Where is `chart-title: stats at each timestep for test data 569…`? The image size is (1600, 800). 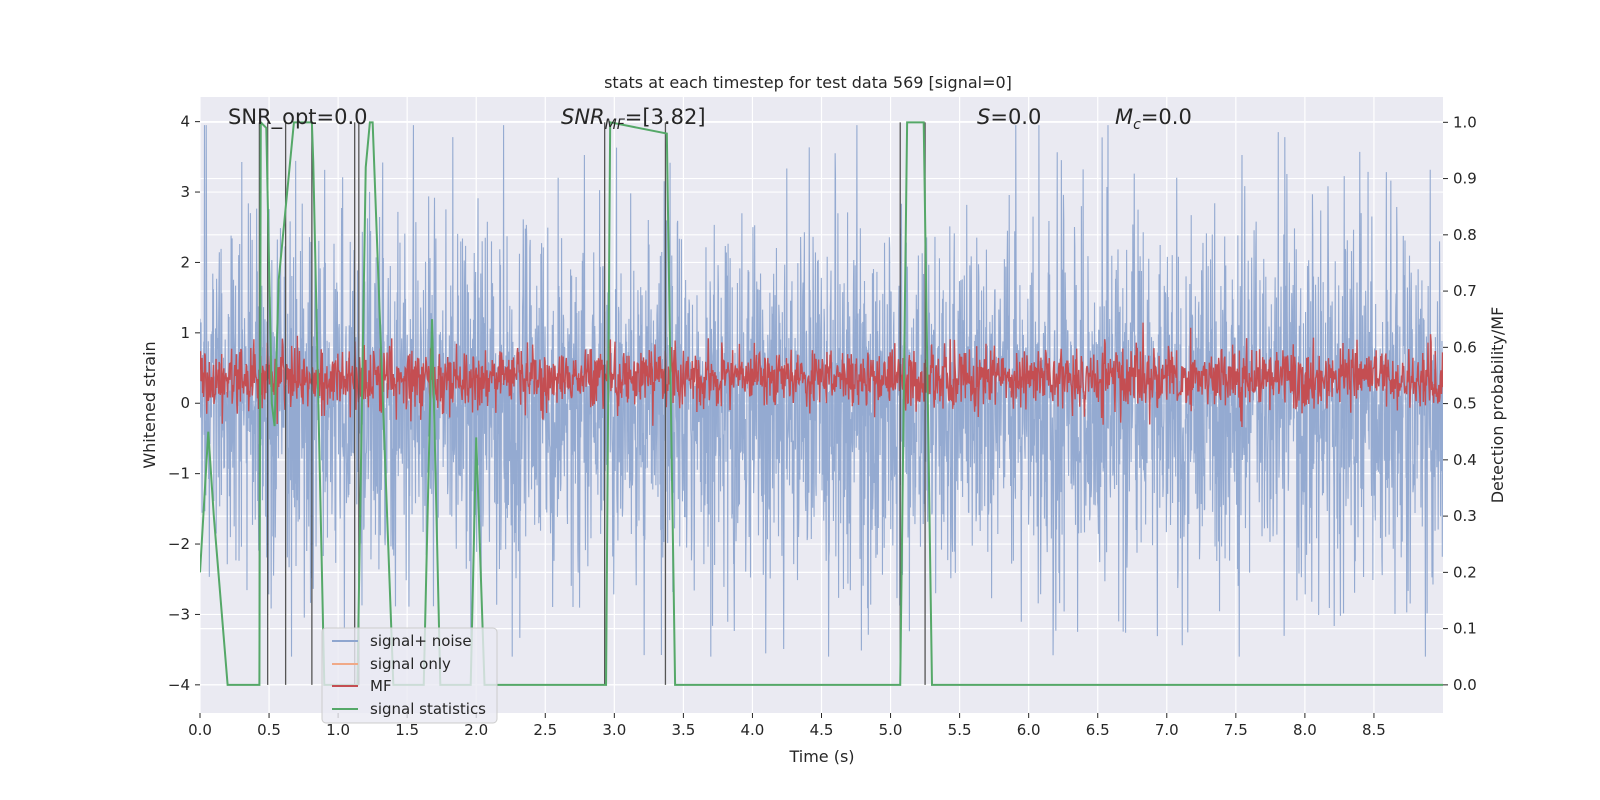
chart-title: stats at each timestep for test data 569… is located at coordinates (808, 82).